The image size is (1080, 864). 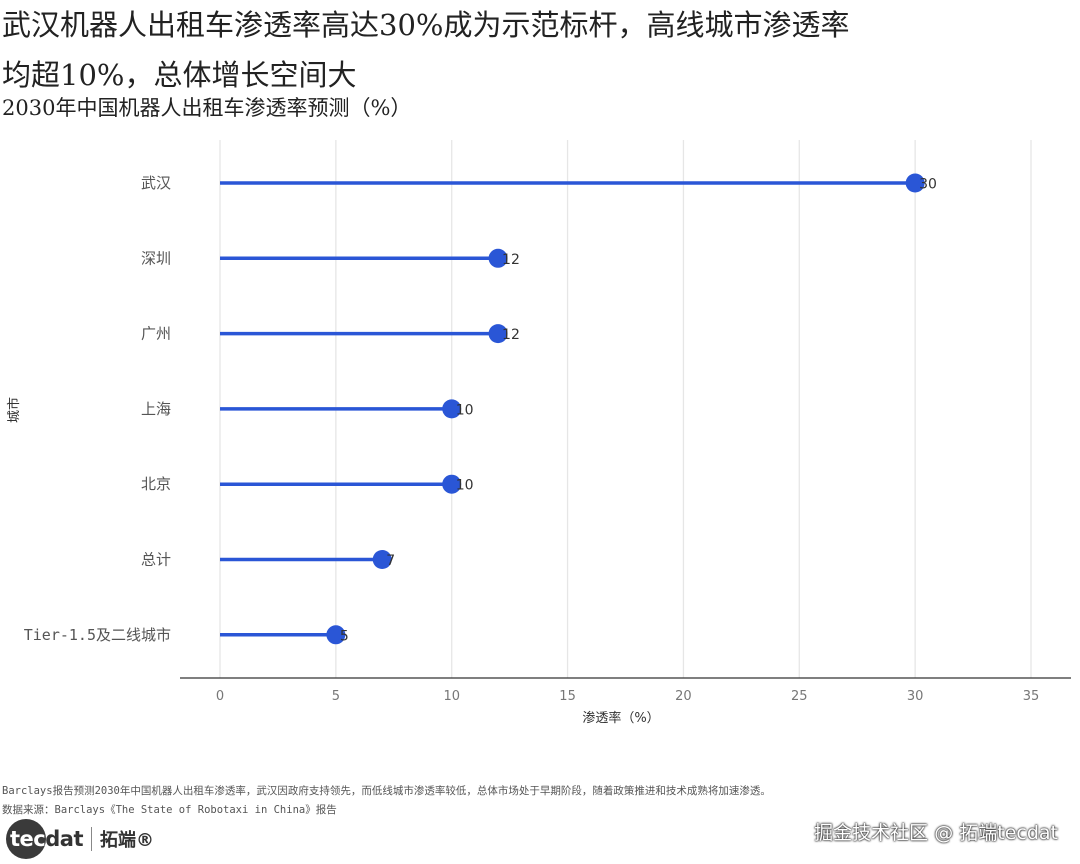 I want to click on x-tick-label: 10, so click(x=451, y=696).